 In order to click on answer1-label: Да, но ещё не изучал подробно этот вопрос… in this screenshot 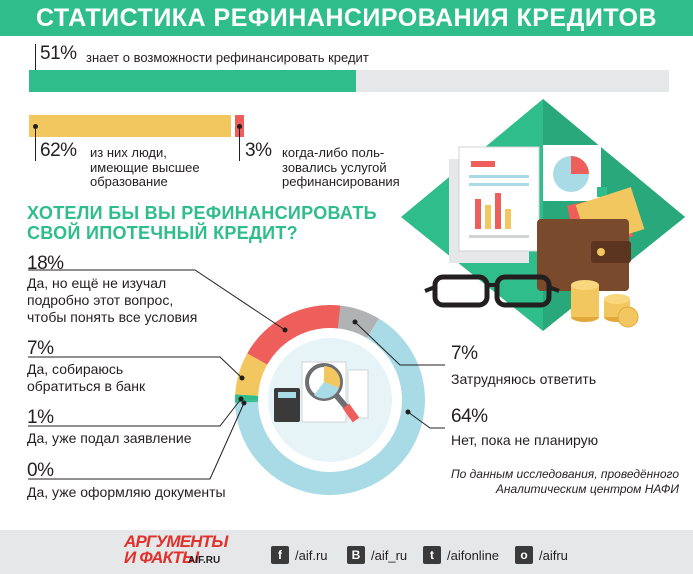, I will do `click(112, 300)`.